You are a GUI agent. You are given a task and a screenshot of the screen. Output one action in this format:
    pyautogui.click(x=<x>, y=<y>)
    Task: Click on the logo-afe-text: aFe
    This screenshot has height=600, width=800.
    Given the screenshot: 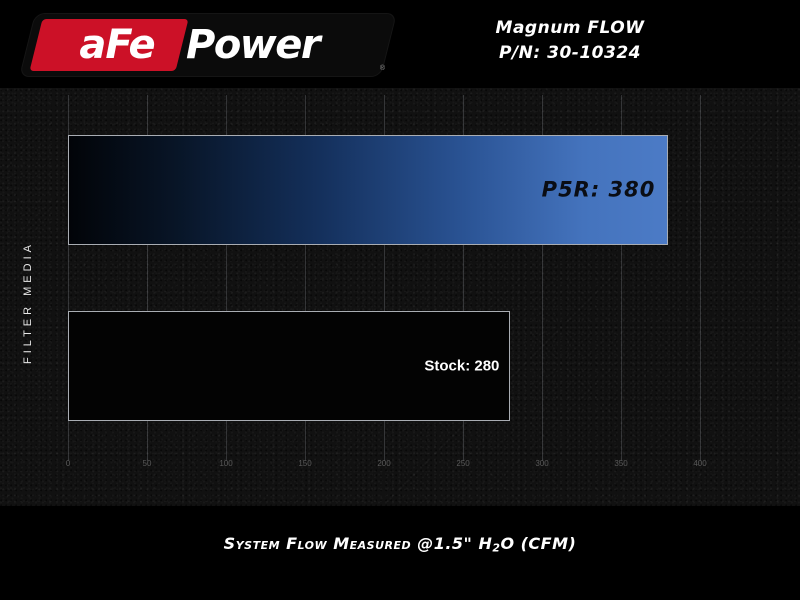 What is the action you would take?
    pyautogui.click(x=117, y=45)
    